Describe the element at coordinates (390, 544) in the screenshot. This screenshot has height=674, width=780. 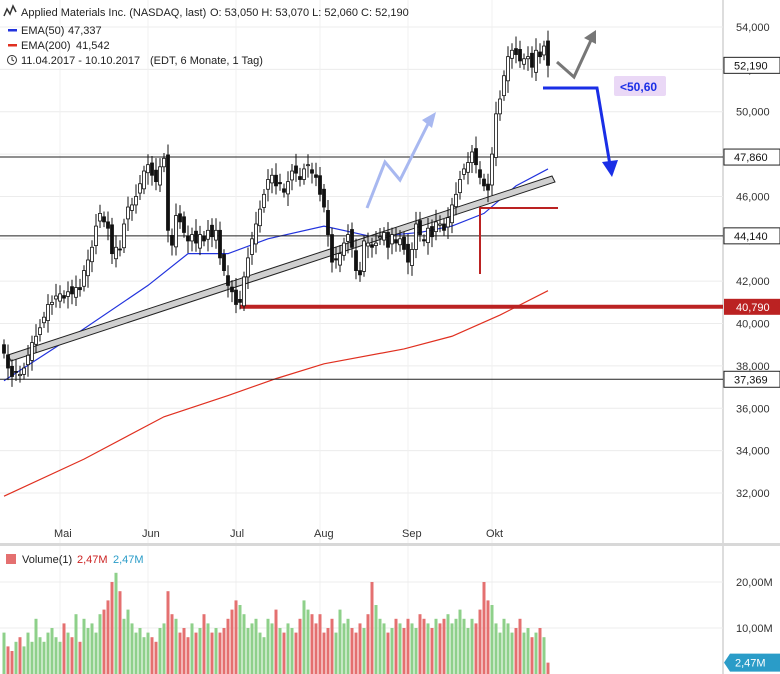
I see `panel-separator` at that location.